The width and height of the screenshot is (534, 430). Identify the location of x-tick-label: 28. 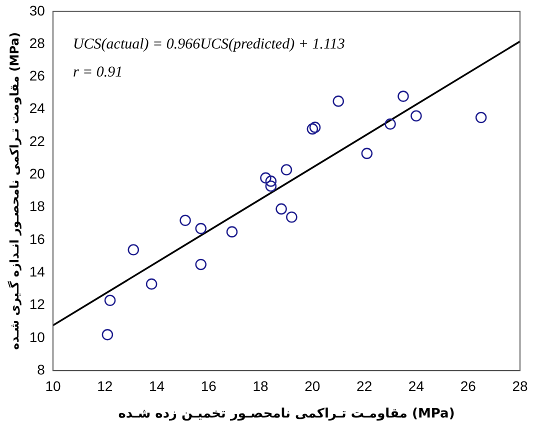
(520, 386).